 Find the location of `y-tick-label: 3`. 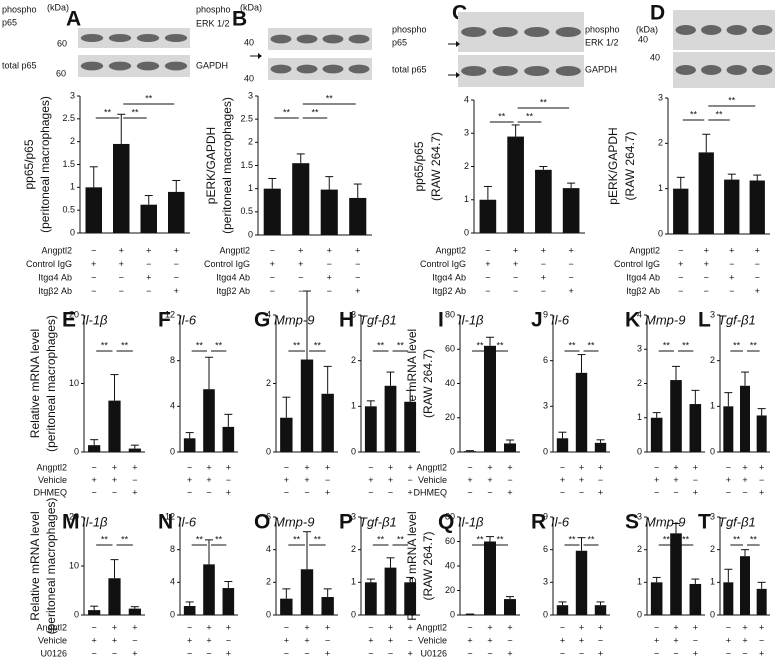

y-tick-label: 3 is located at coordinates (639, 516).